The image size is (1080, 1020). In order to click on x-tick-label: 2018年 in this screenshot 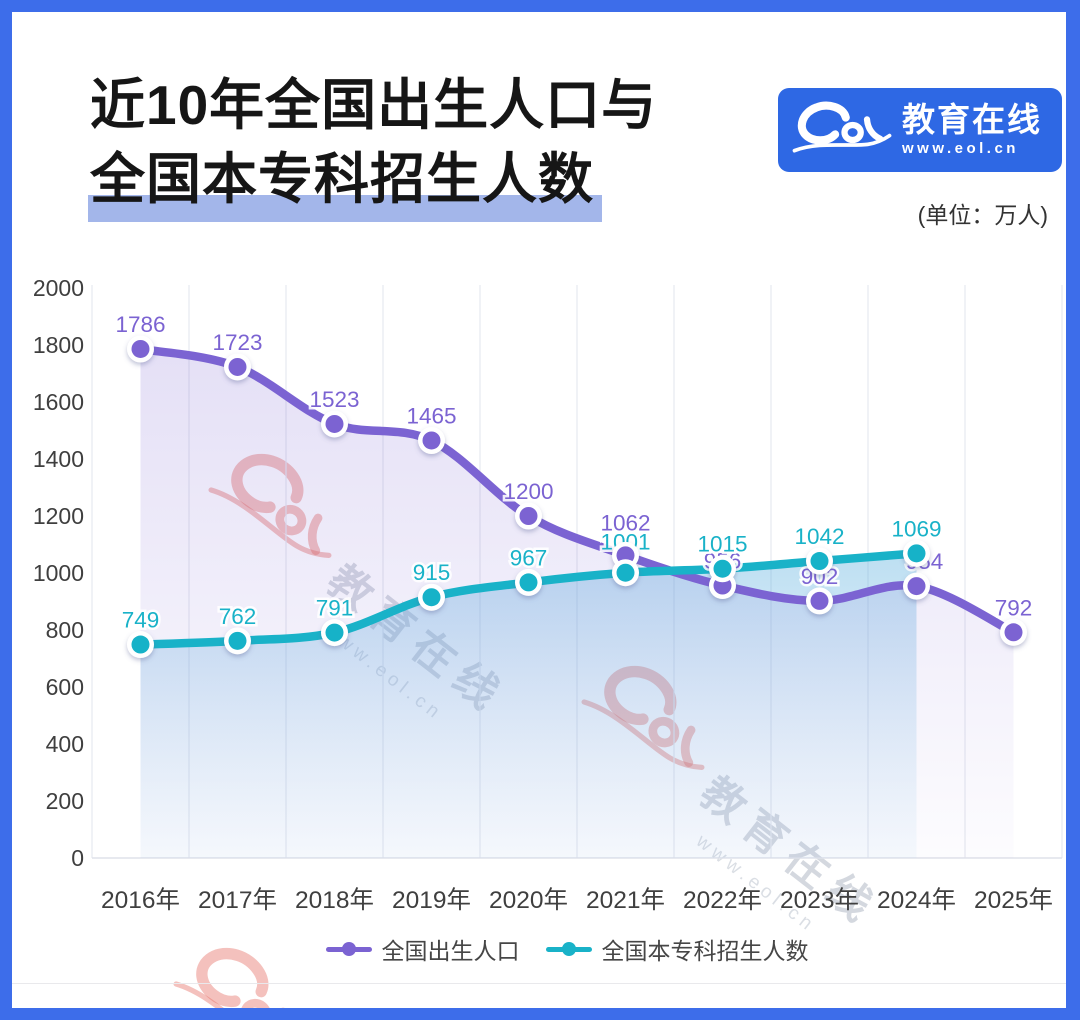, I will do `click(334, 900)`.